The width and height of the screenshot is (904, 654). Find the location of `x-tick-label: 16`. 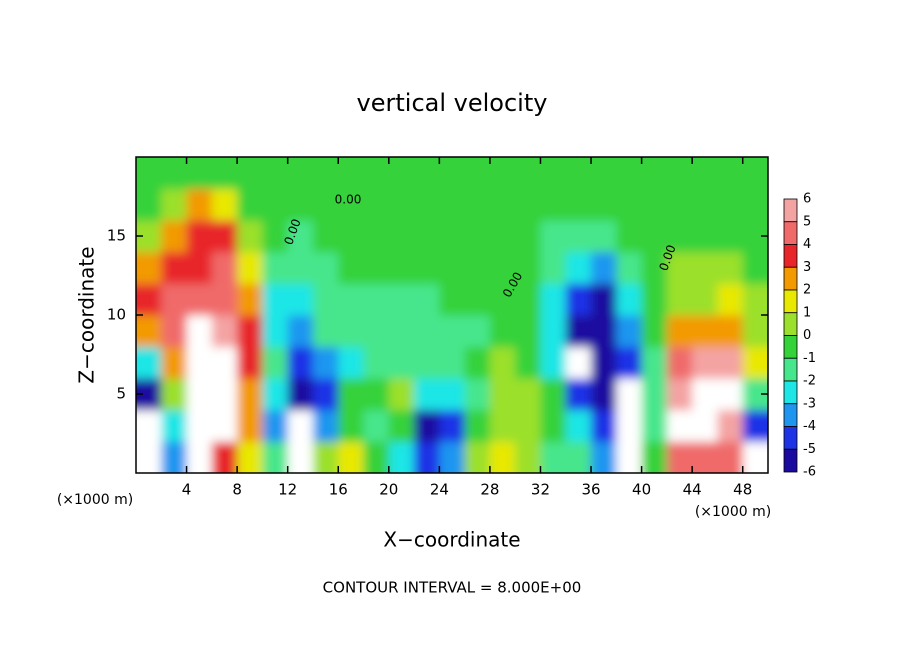

x-tick-label: 16 is located at coordinates (338, 490).